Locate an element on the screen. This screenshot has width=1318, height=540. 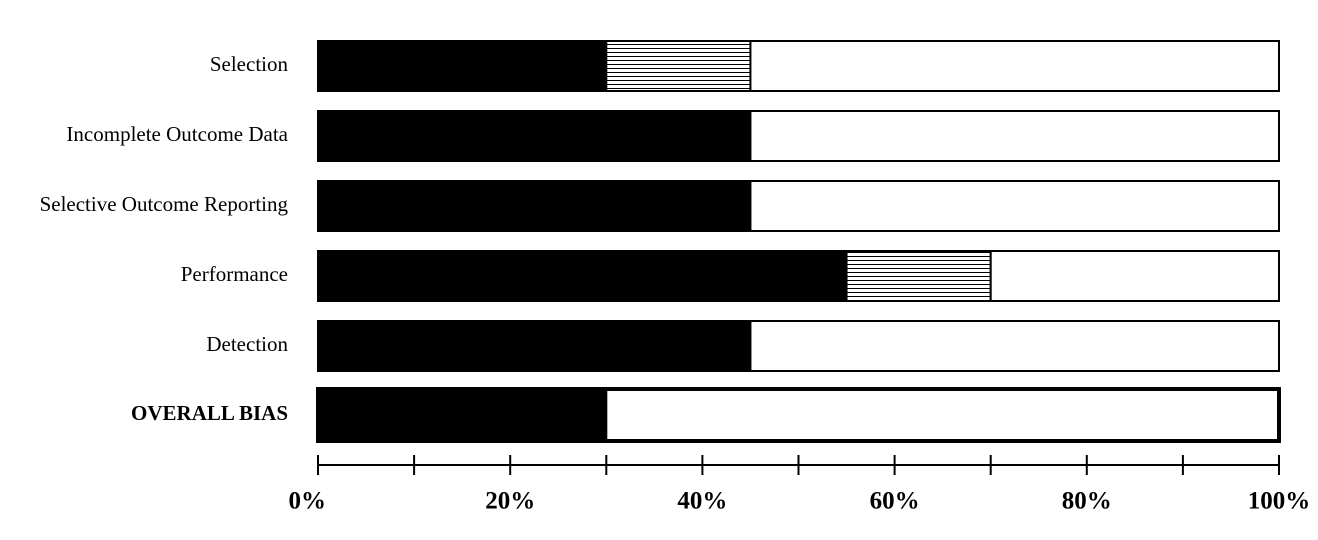
category-label: Detection is located at coordinates (247, 344).